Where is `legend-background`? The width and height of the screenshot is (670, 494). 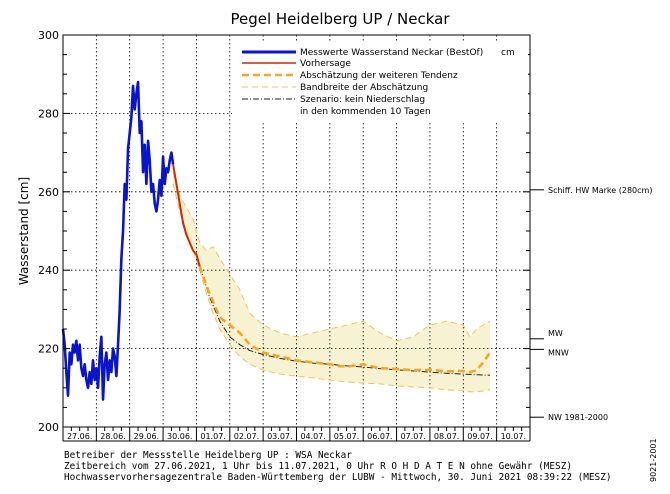 legend-background is located at coordinates (380, 83).